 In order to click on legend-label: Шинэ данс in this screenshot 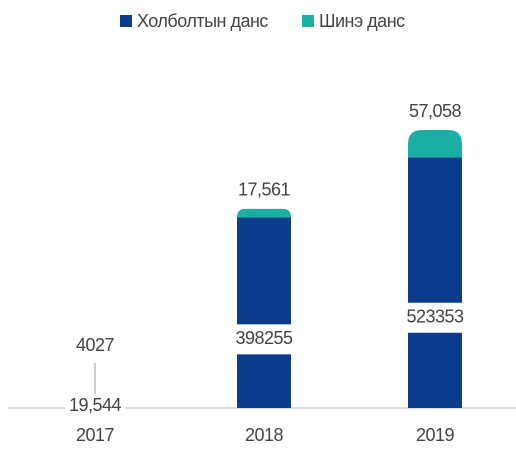, I will do `click(362, 21)`.